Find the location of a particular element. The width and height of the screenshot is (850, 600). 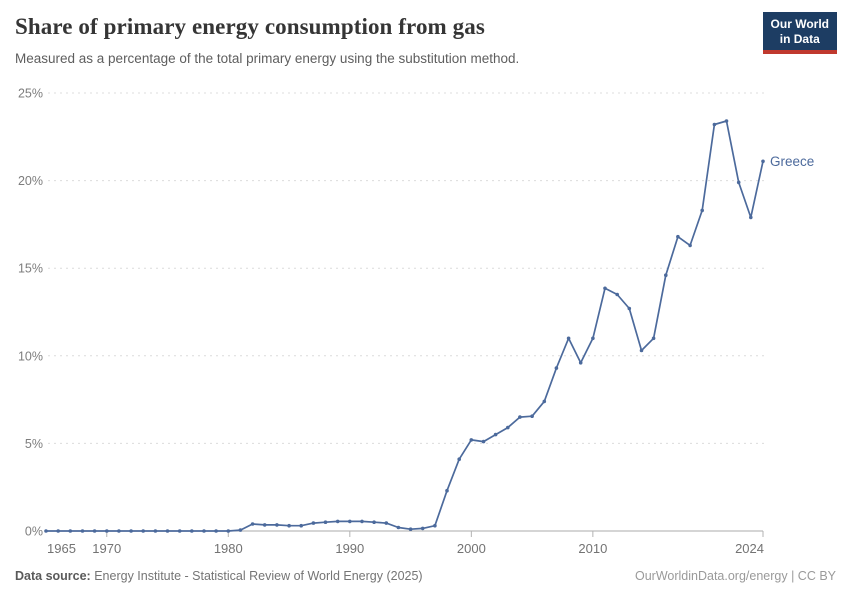

y-tick-label: 20% is located at coordinates (30, 181).